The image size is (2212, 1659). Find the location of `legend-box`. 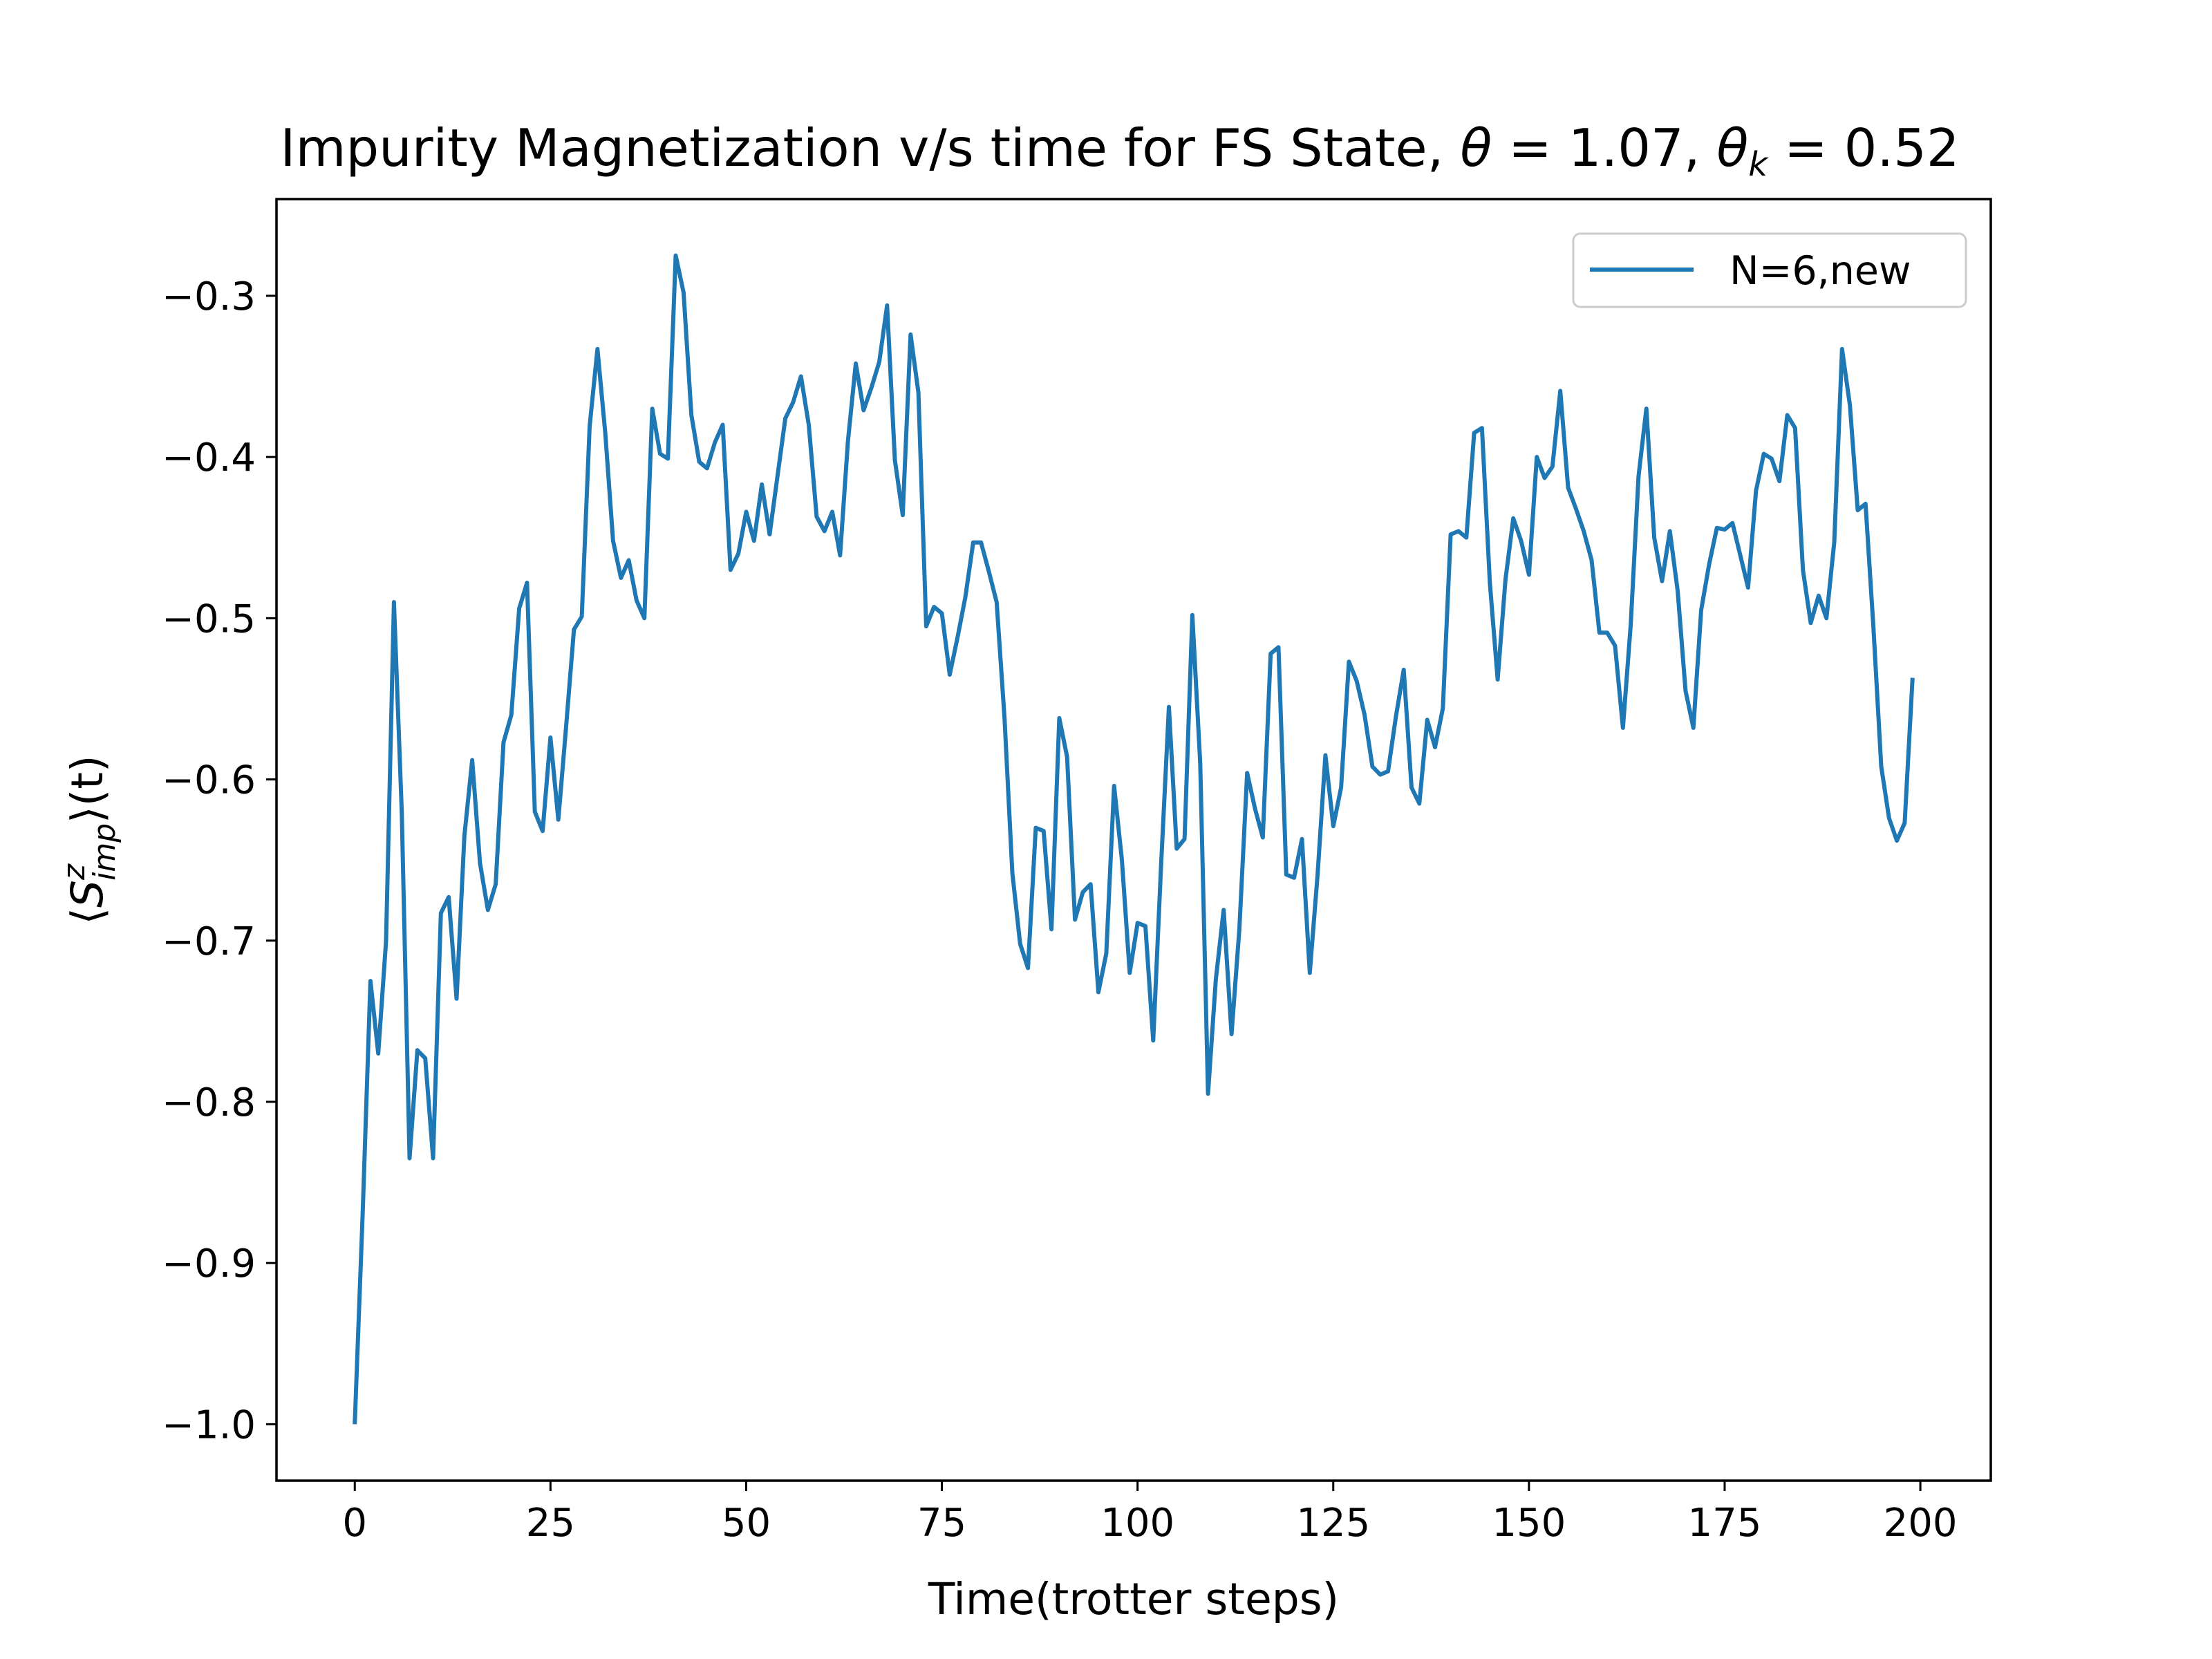

legend-box is located at coordinates (1769, 270).